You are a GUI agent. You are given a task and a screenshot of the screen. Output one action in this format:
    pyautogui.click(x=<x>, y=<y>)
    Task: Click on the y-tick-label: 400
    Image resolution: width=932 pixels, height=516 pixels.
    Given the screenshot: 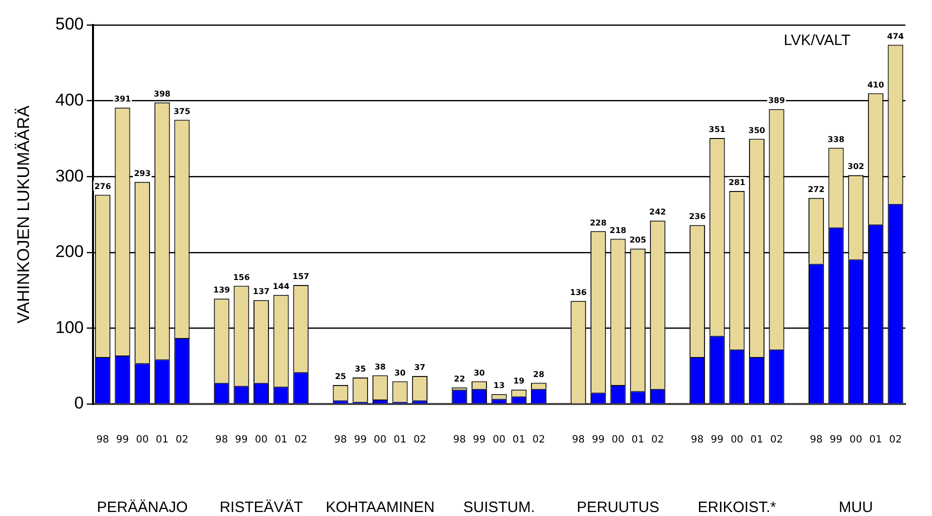 What is the action you would take?
    pyautogui.click(x=69, y=100)
    